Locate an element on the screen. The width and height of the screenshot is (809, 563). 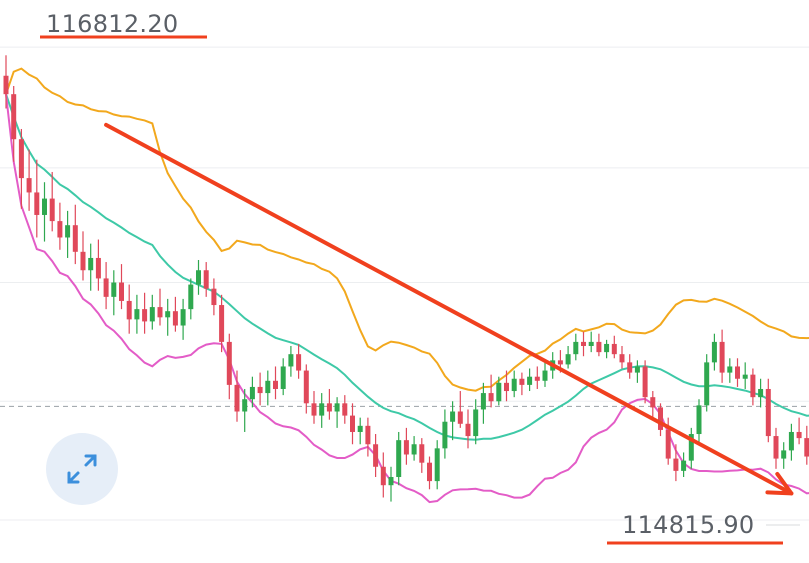
expand-button is located at coordinates (82, 469).